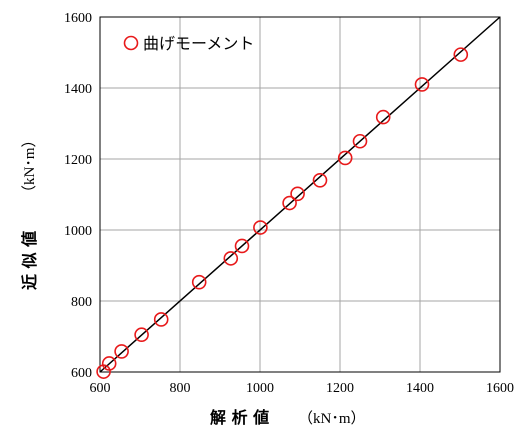  Describe the element at coordinates (29, 211) in the screenshot. I see `y-axis-title: 近 似 値 （kN･m）` at that location.